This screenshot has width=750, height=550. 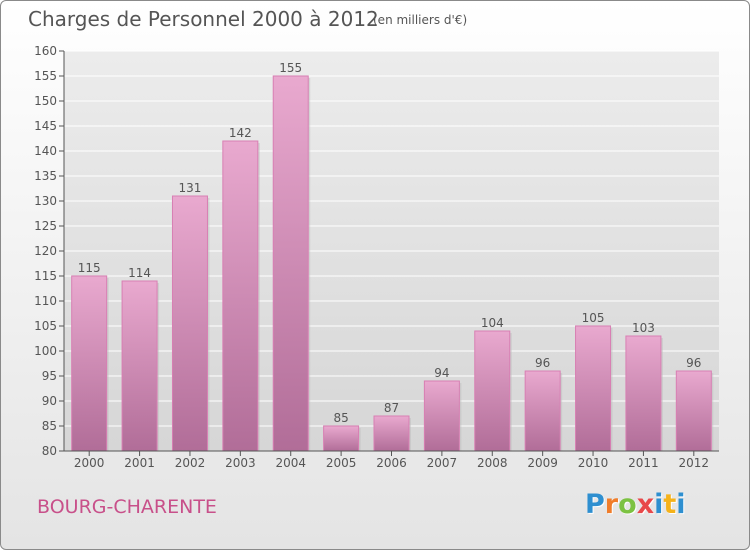 What do you see at coordinates (391, 408) in the screenshot?
I see `bar-value-label: 87` at bounding box center [391, 408].